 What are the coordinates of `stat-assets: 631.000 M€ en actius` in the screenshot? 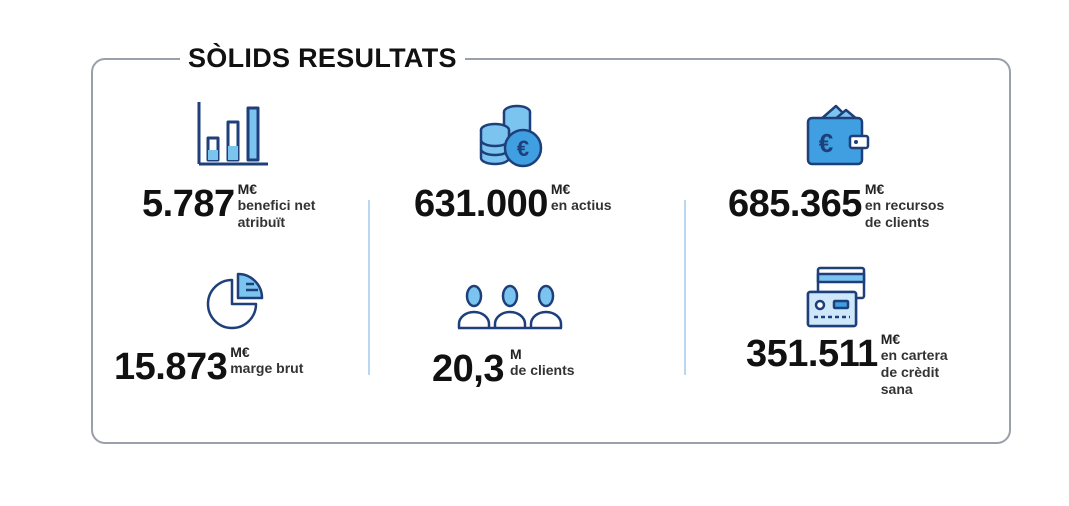 It's located at (513, 203).